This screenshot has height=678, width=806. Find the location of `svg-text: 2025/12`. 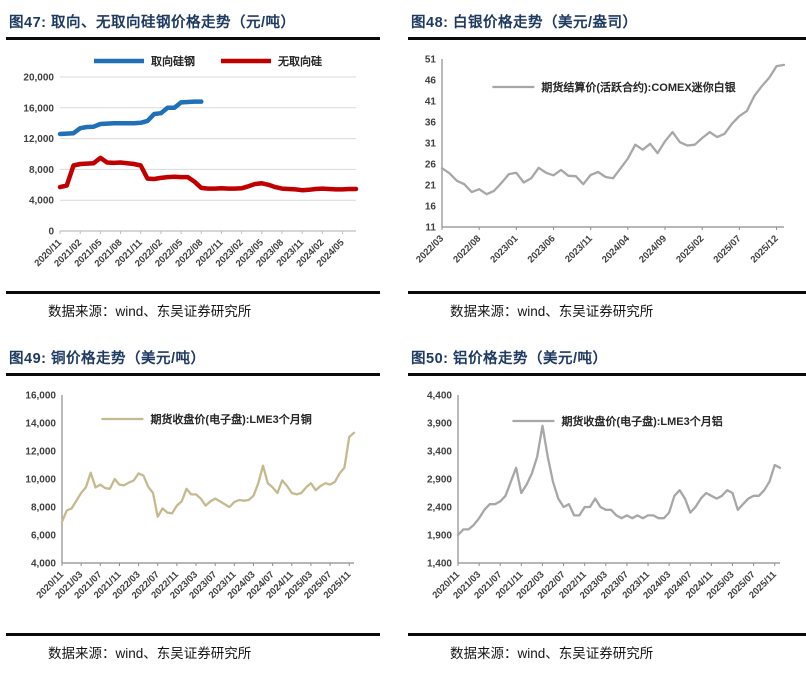

svg-text: 2025/12 is located at coordinates (765, 249).